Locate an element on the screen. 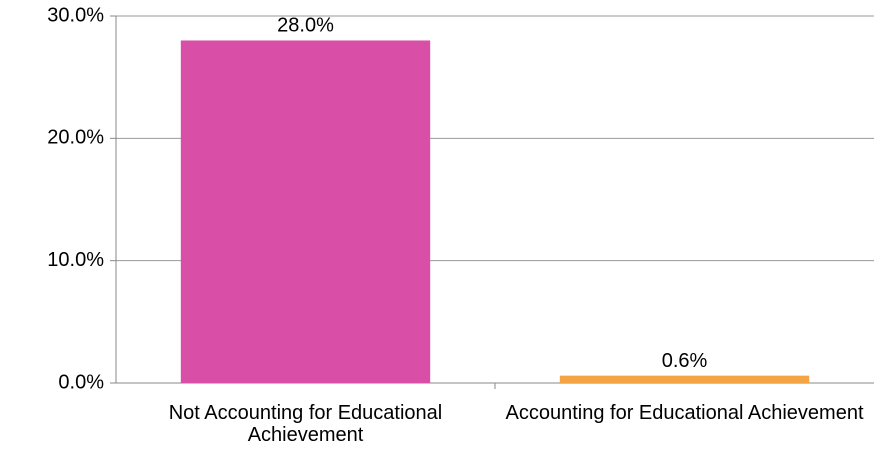 Image resolution: width=874 pixels, height=460 pixels. bar is located at coordinates (684, 379).